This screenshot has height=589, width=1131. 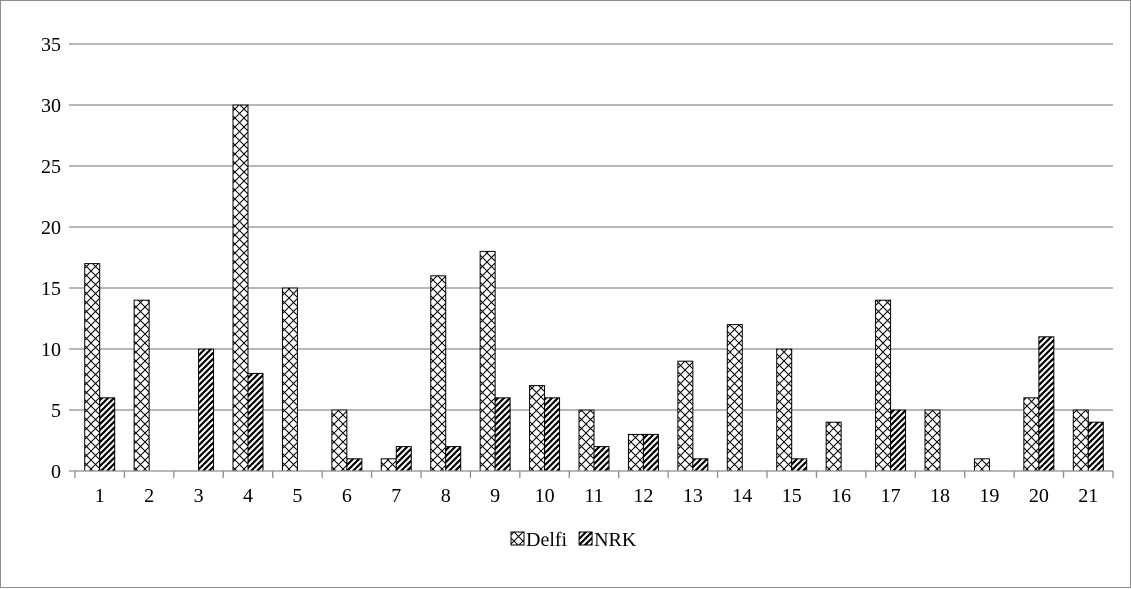 I want to click on x-tick-label: 8, so click(x=446, y=496).